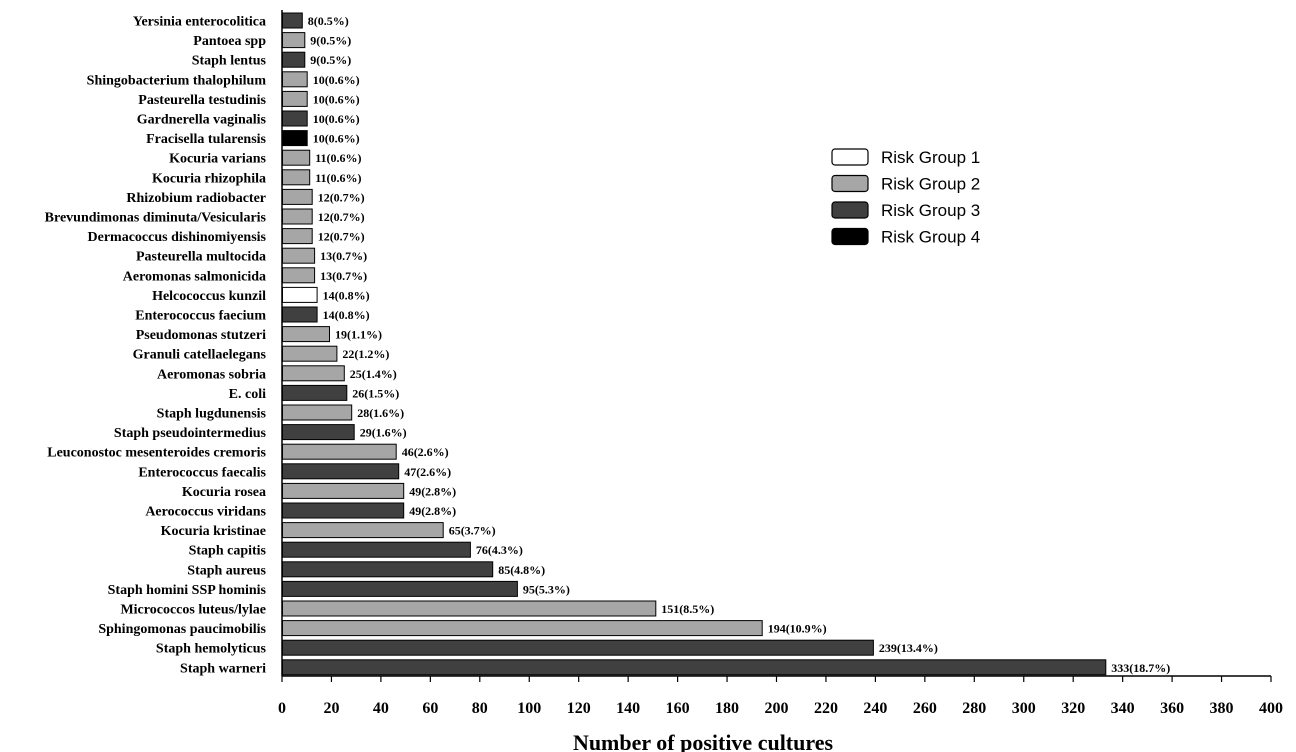 The width and height of the screenshot is (1296, 752). I want to click on category-label: Shingobacterium thalophilum, so click(177, 80).